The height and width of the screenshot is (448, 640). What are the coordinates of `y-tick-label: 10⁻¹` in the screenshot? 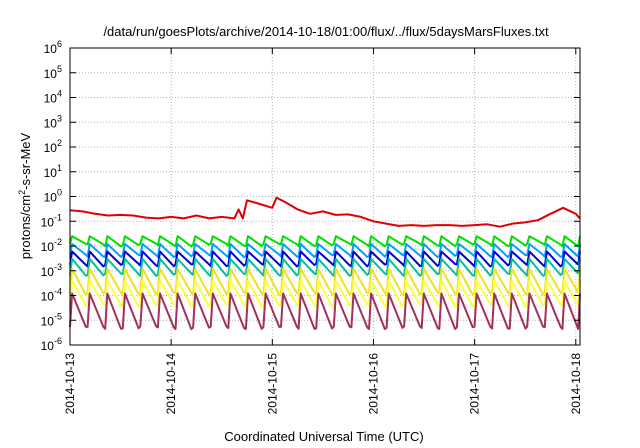 It's located at (51, 220).